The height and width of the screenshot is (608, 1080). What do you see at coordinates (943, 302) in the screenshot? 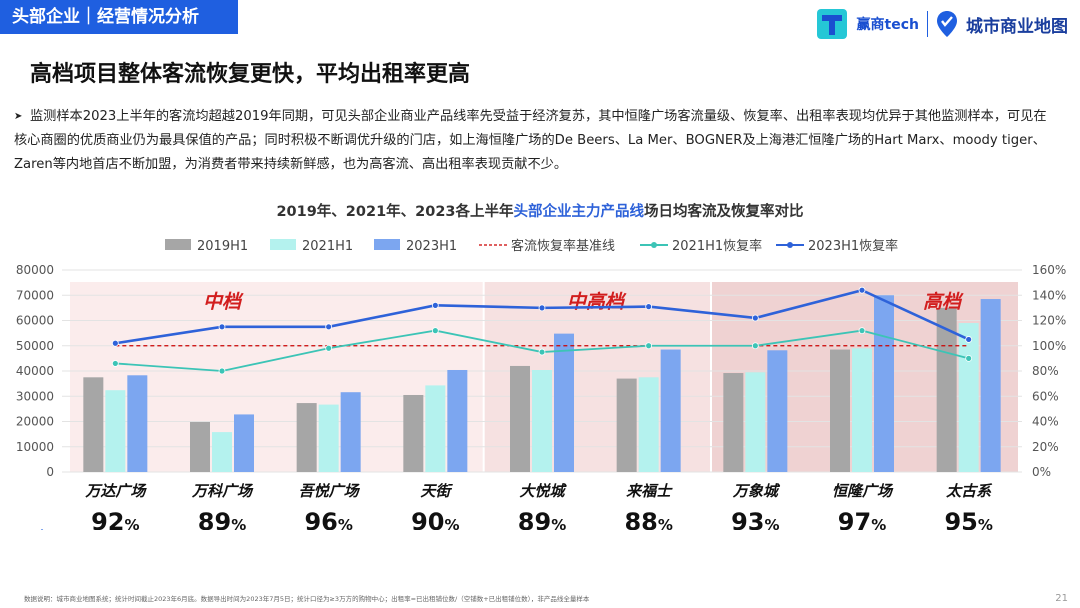
I see `group-label: 高档` at bounding box center [943, 302].